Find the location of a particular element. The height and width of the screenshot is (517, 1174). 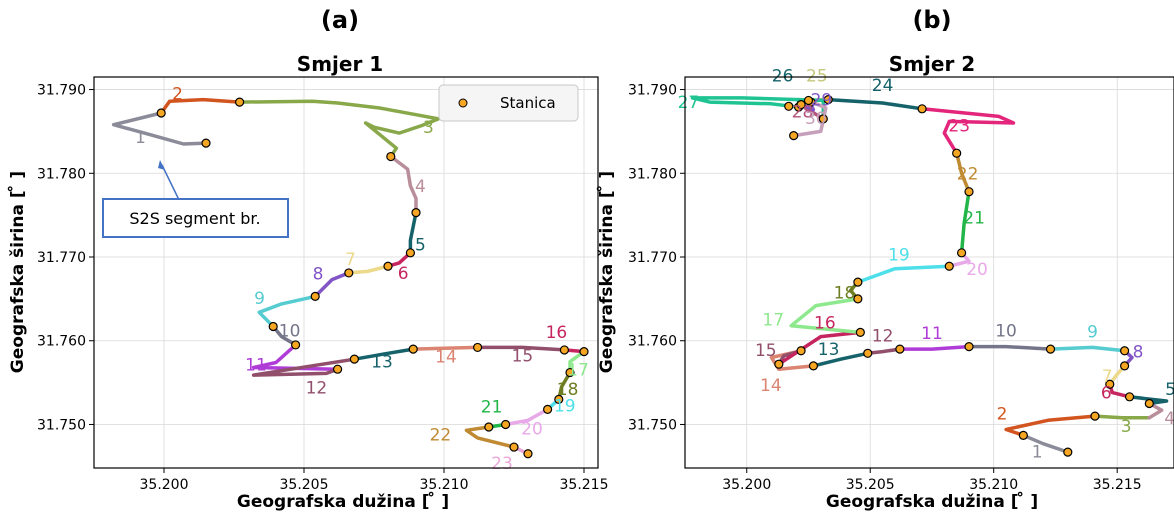

segment-label-16: 16 is located at coordinates (557, 333).